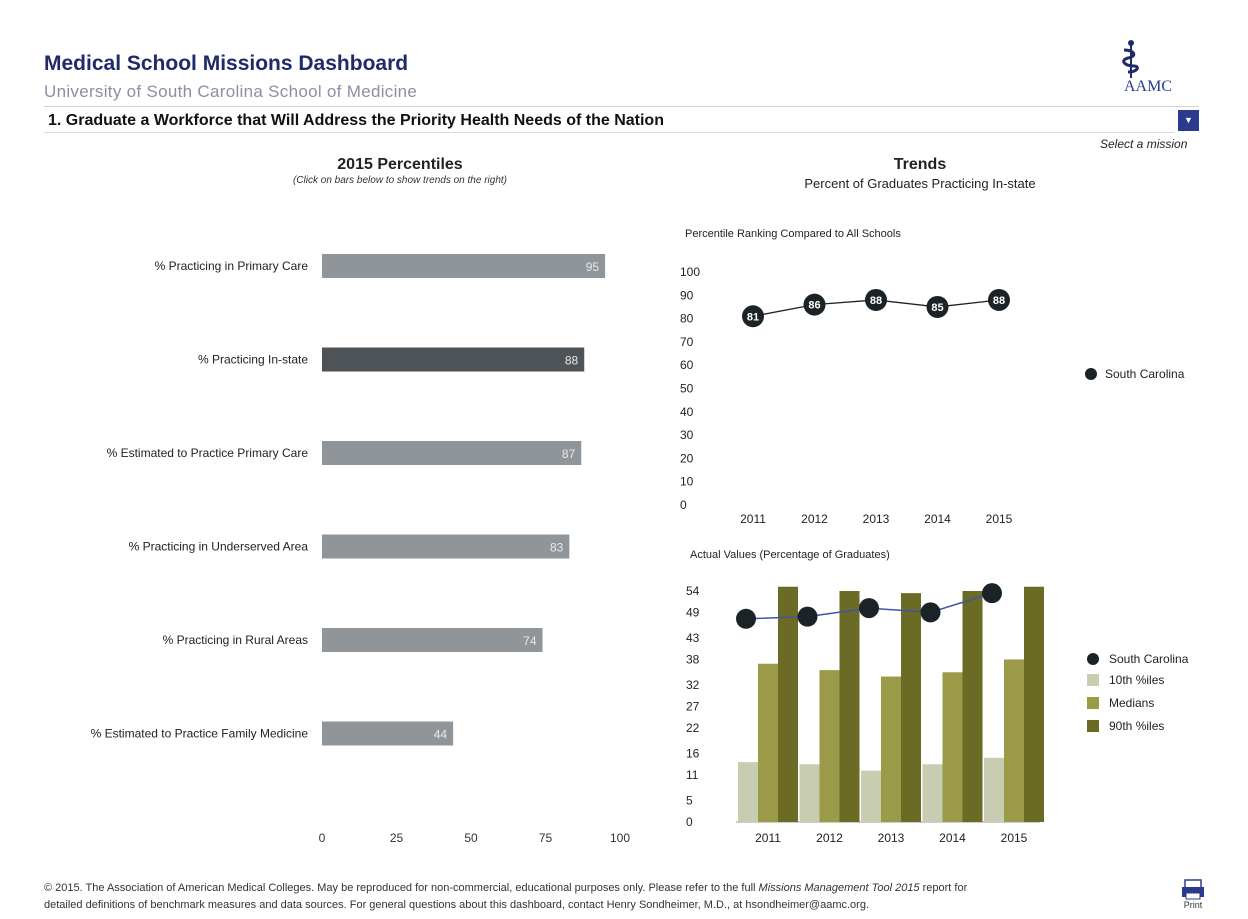 This screenshot has width=1248, height=919. What do you see at coordinates (253, 360) in the screenshot?
I see `bar-category-label: % Practicing In-state` at bounding box center [253, 360].